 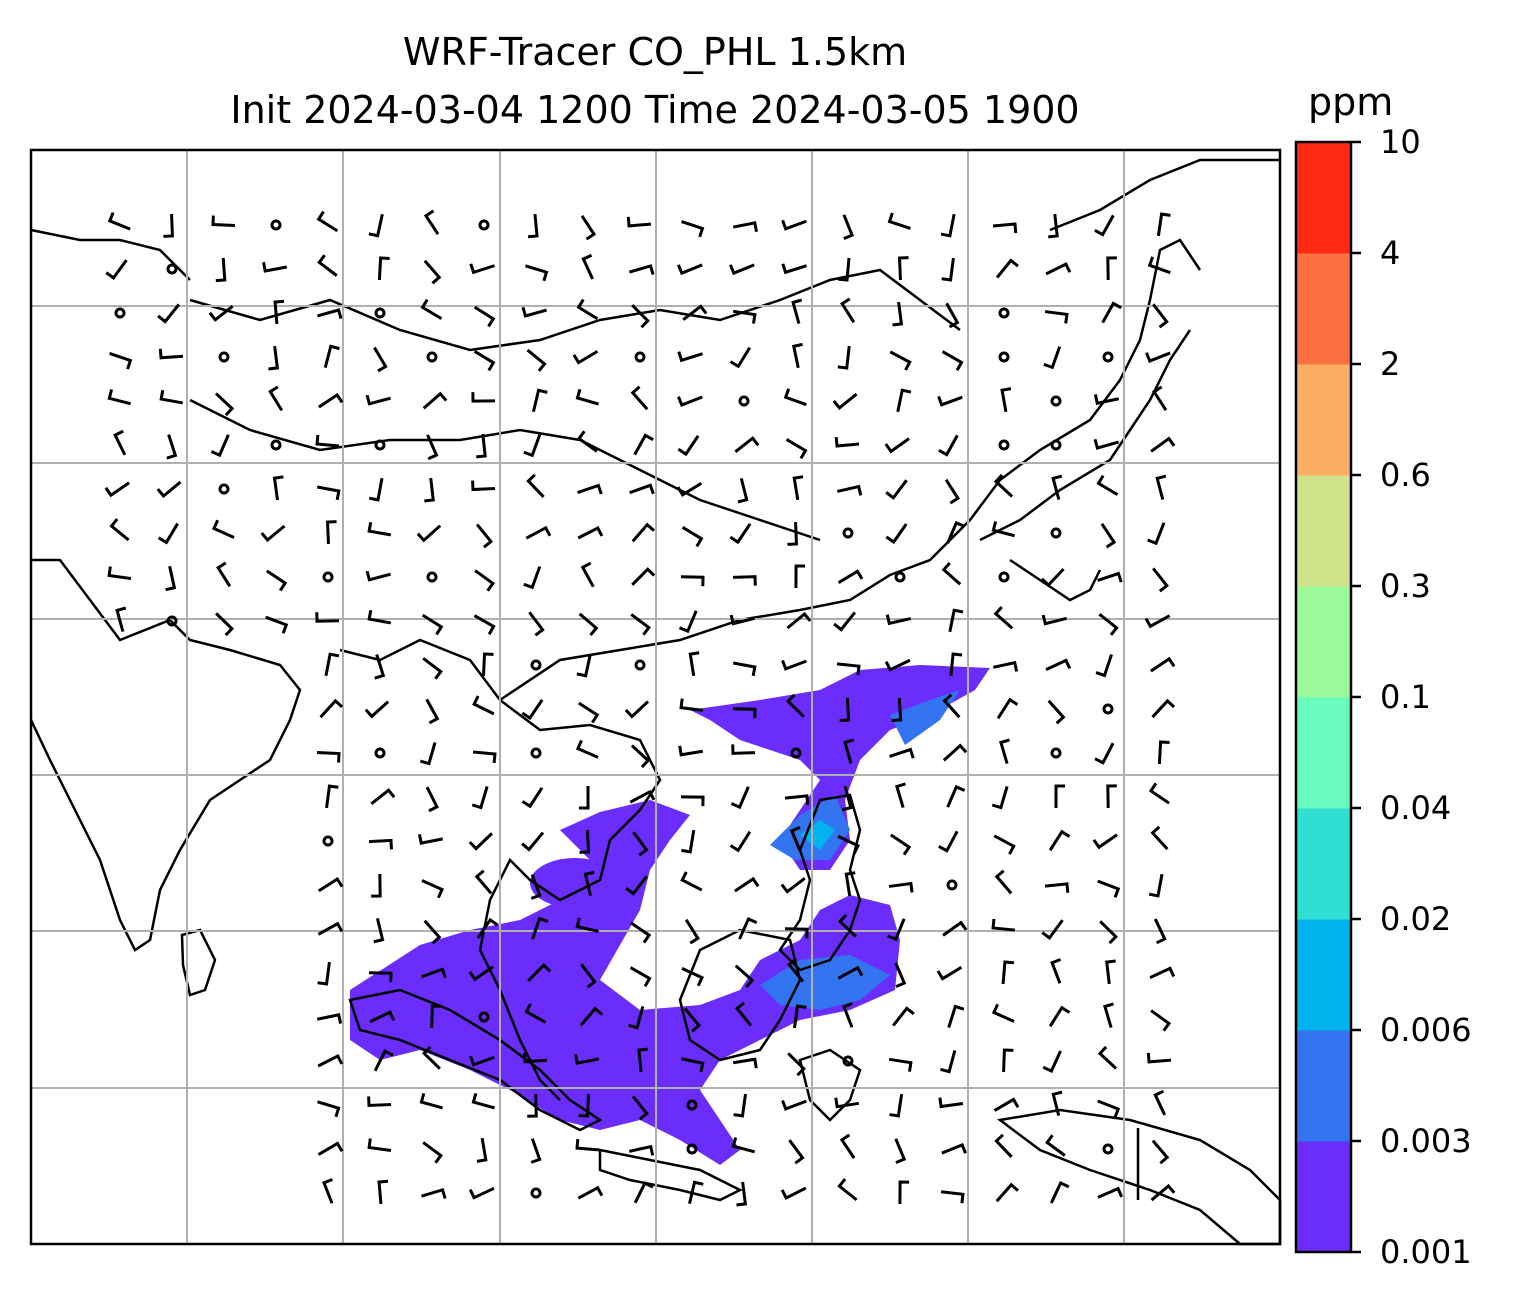 What do you see at coordinates (1085, 435) in the screenshot?
I see `coastline-japan` at bounding box center [1085, 435].